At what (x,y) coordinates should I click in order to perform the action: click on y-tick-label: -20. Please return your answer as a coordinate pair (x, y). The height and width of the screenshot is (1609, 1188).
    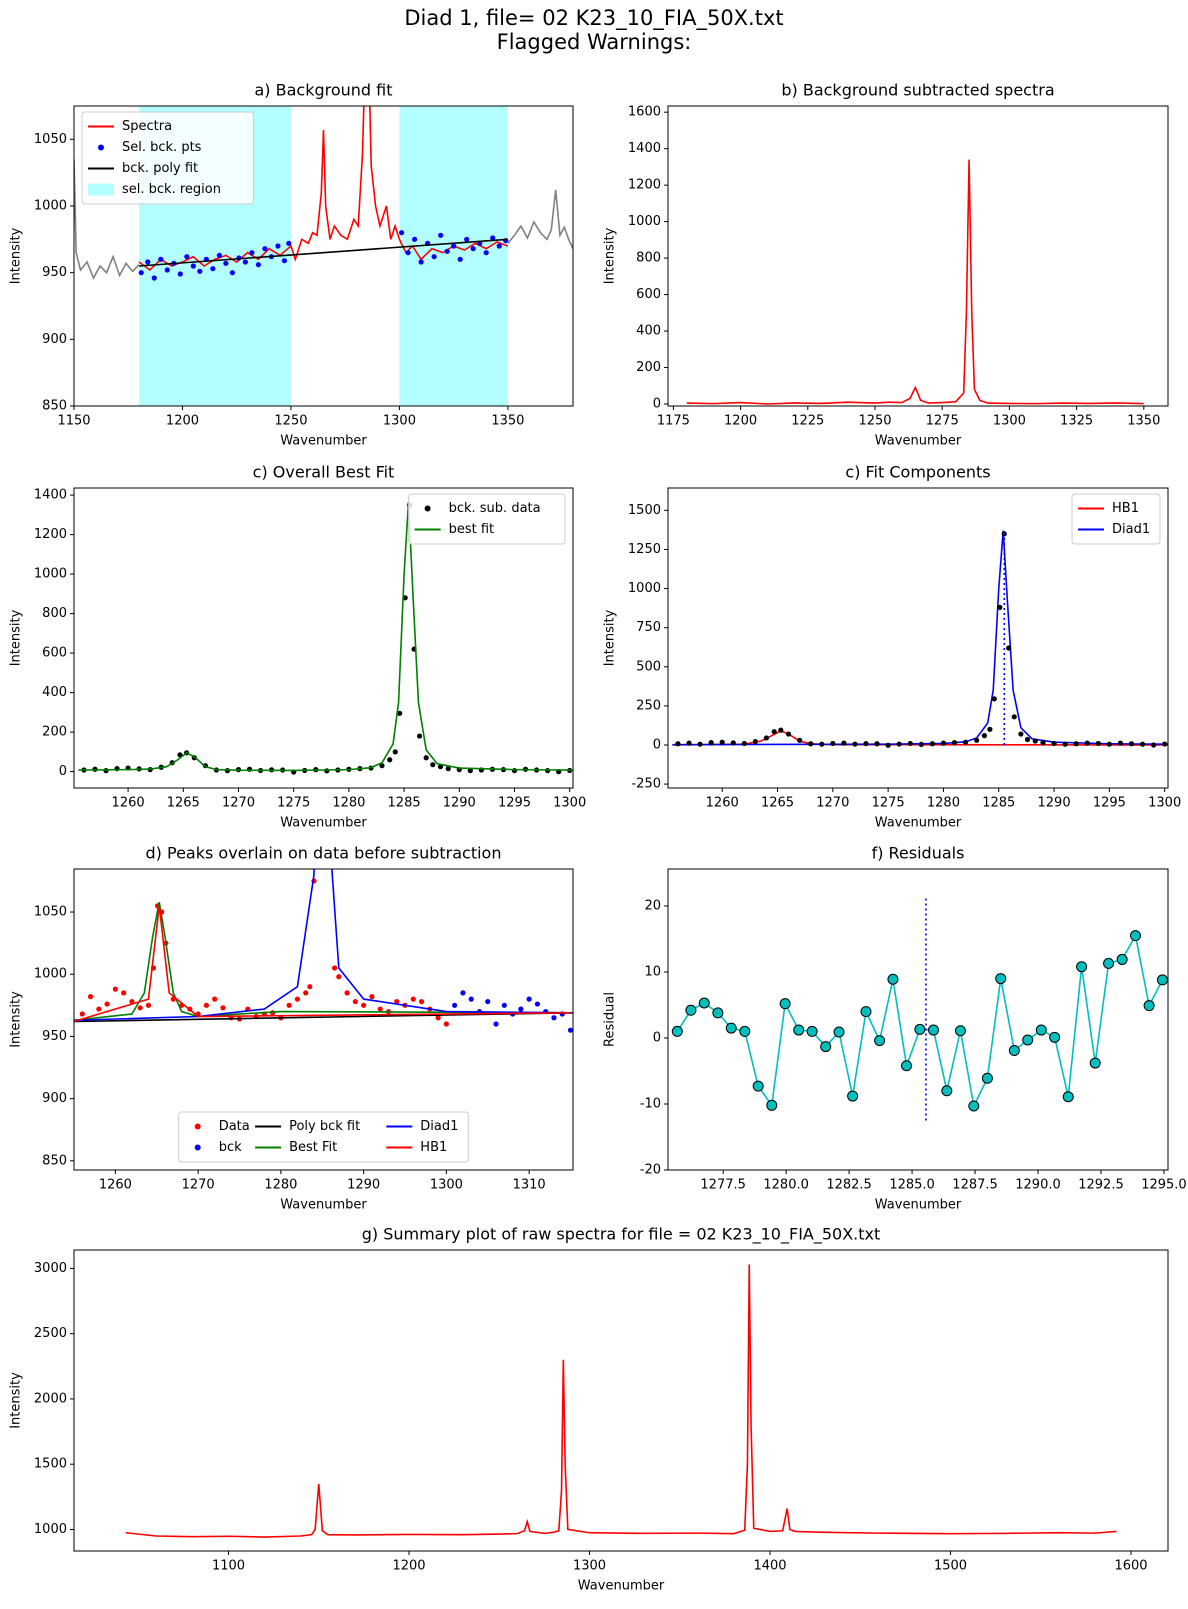
    Looking at the image, I should click on (650, 1170).